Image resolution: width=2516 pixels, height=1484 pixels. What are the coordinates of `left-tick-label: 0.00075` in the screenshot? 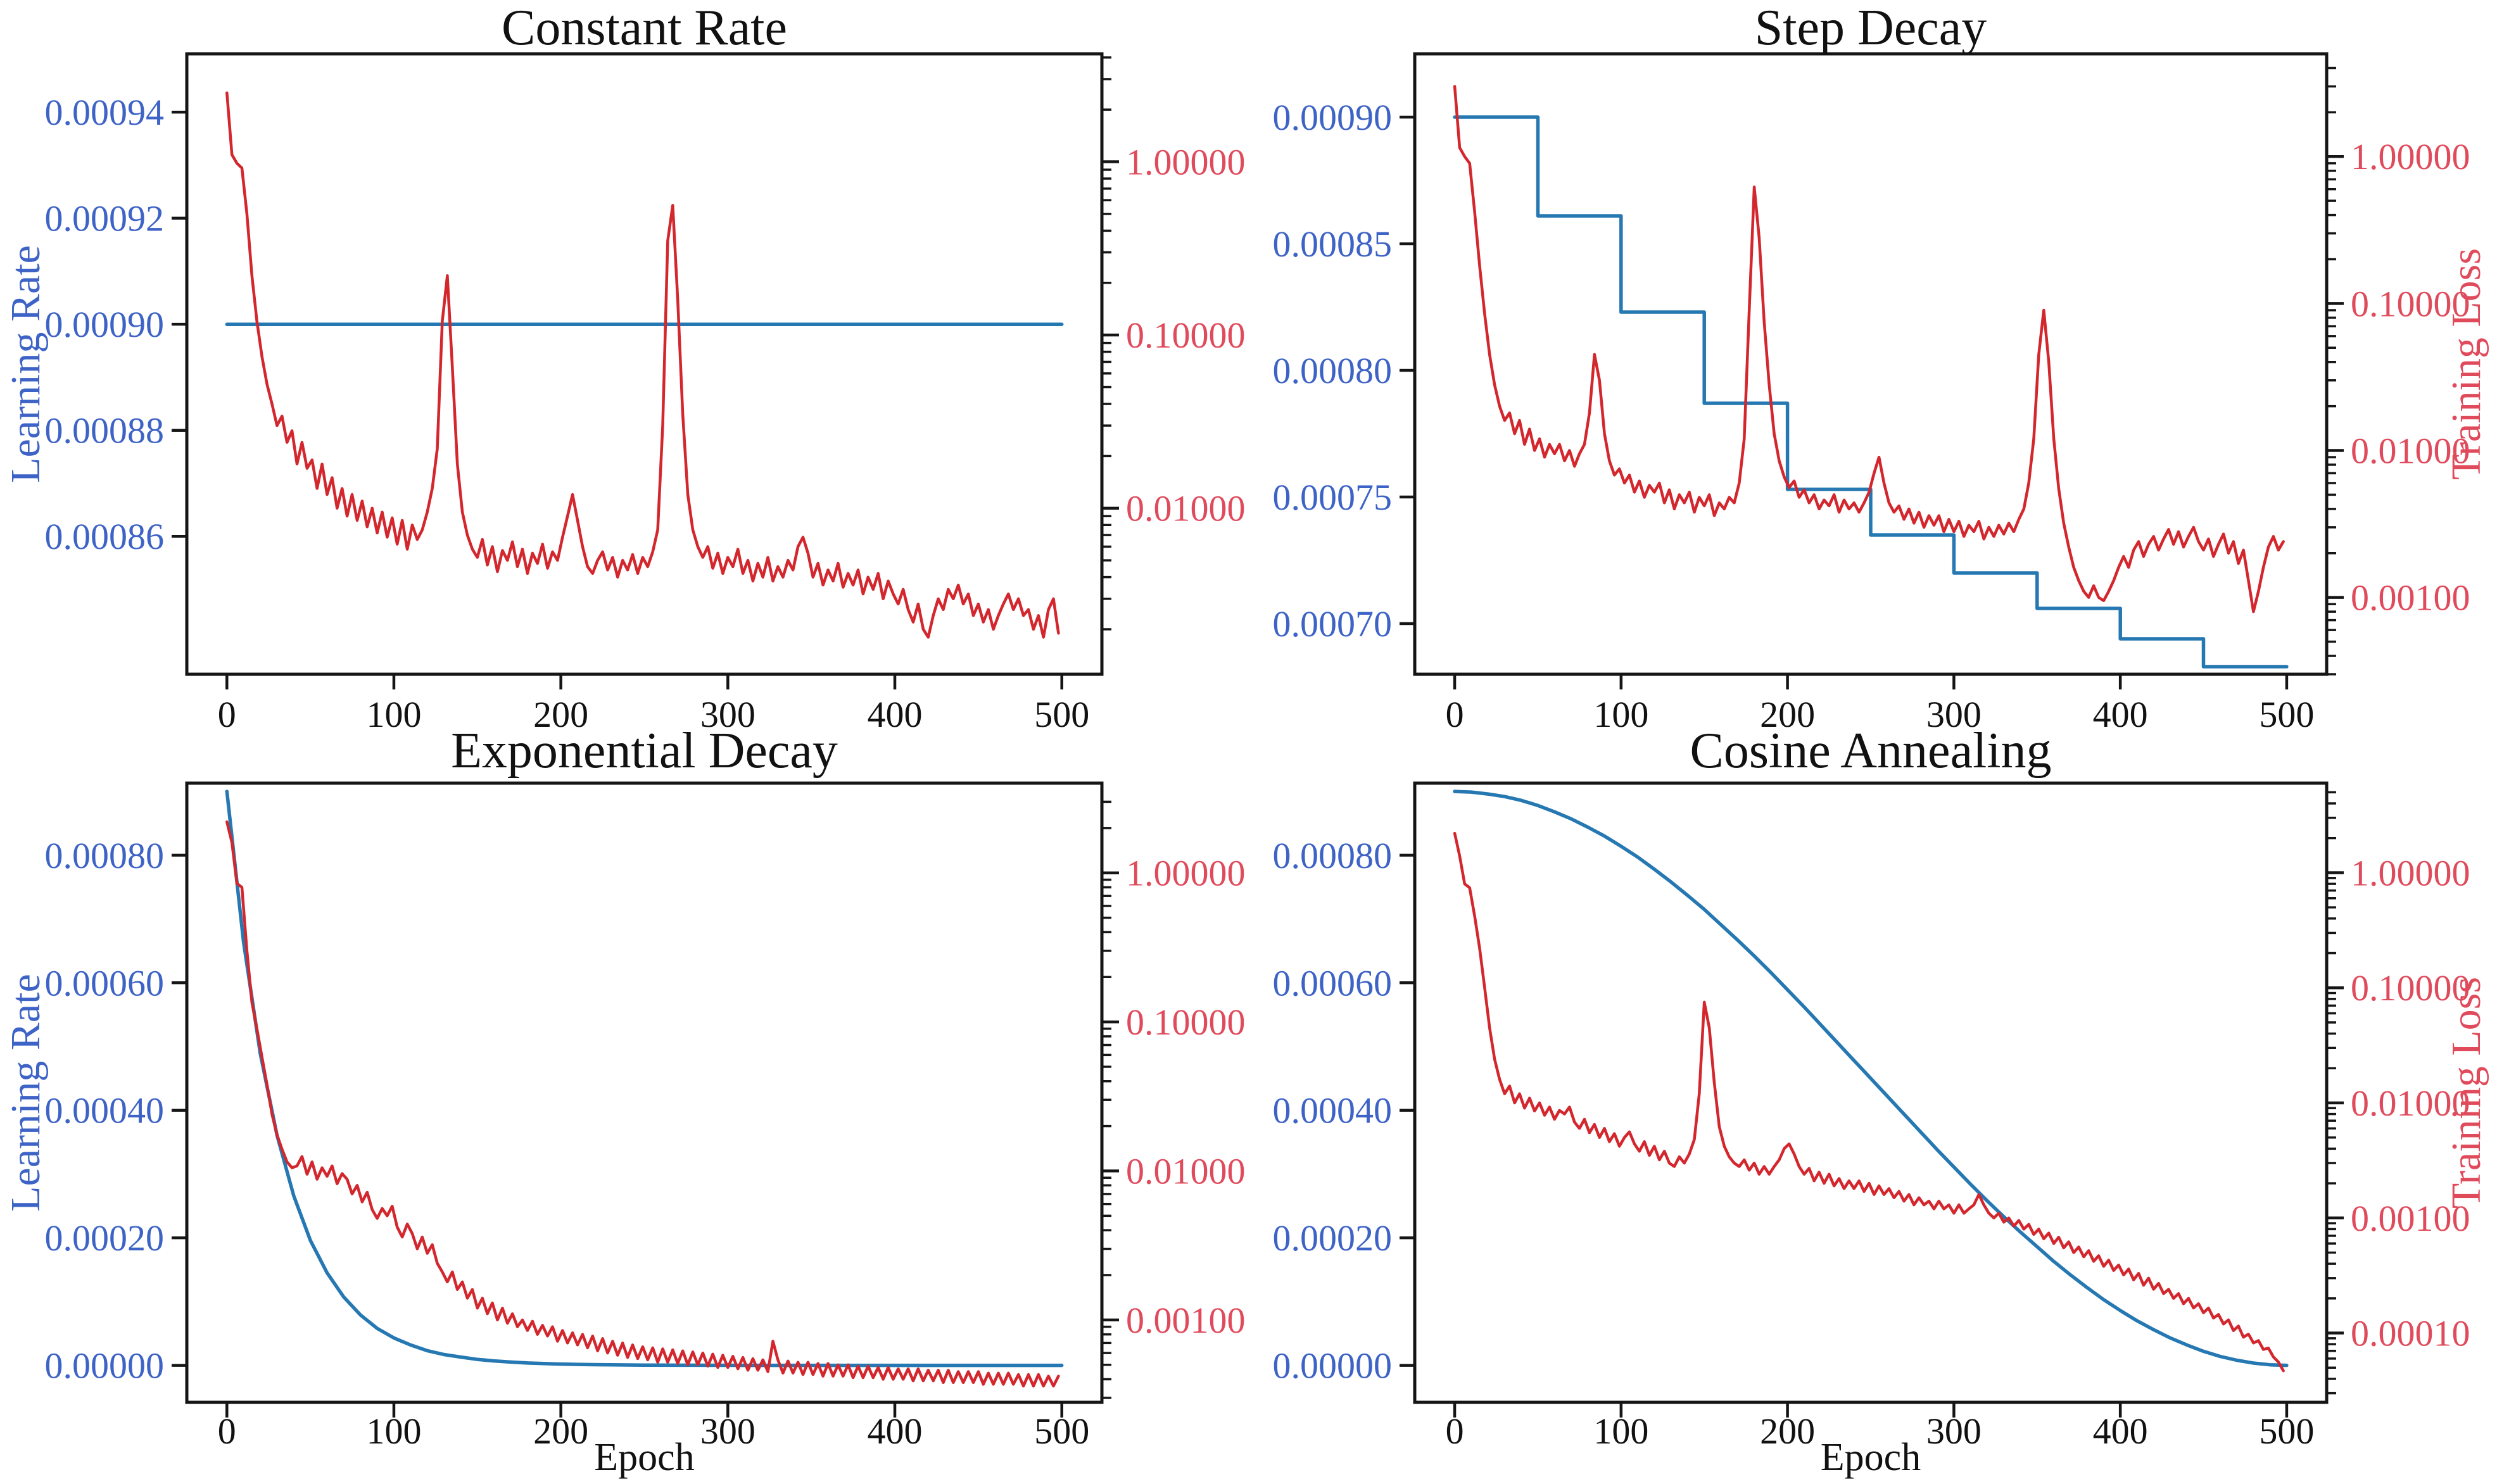 It's located at (1333, 497).